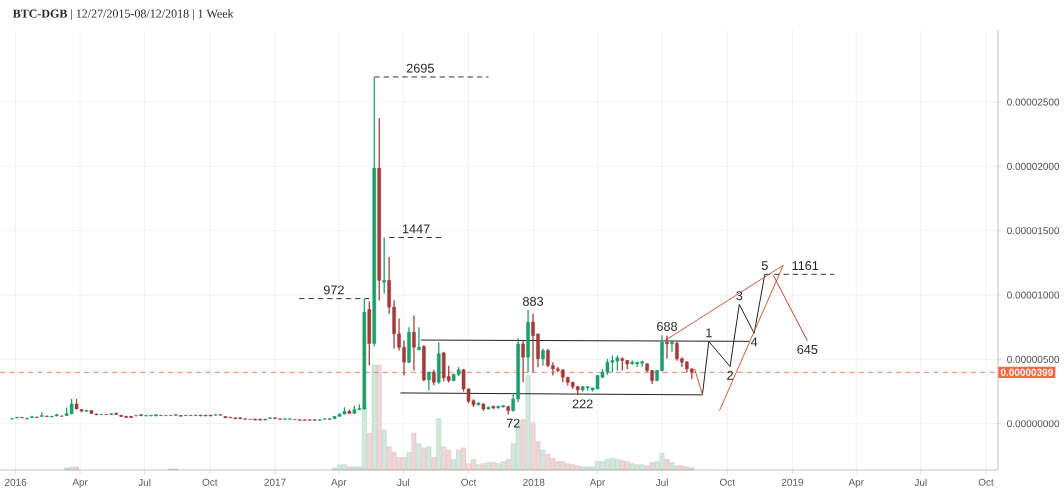 The image size is (1064, 500). Describe the element at coordinates (1026, 372) in the screenshot. I see `ref-line-label: 0.00000399` at that location.